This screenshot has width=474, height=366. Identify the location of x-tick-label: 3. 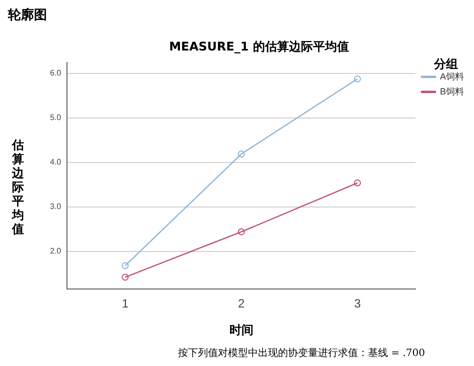
(358, 303).